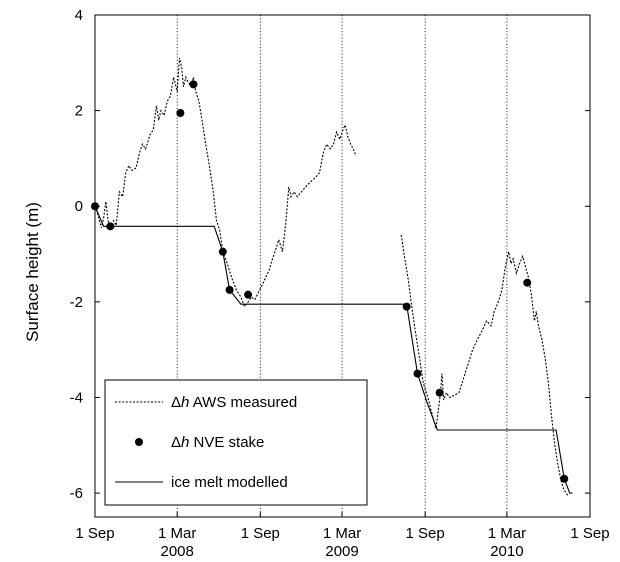 This screenshot has width=620, height=562. What do you see at coordinates (76, 397) in the screenshot?
I see `y-tick-label: -4` at bounding box center [76, 397].